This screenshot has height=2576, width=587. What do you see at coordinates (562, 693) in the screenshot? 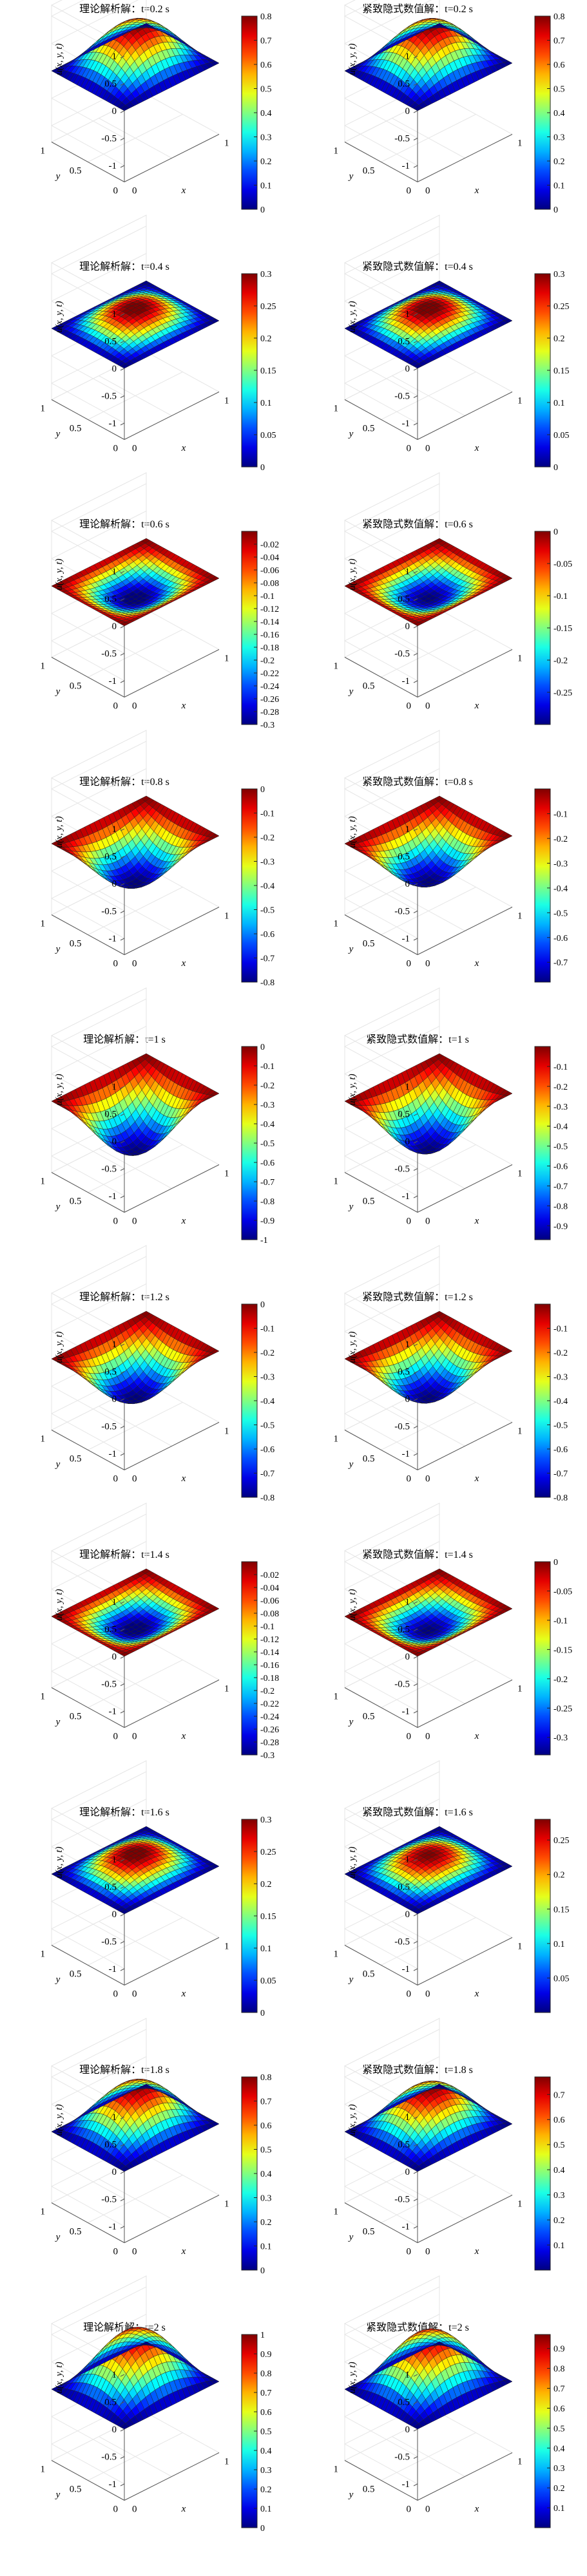
I see `colorbar-tick-label: -0.25` at bounding box center [562, 693].